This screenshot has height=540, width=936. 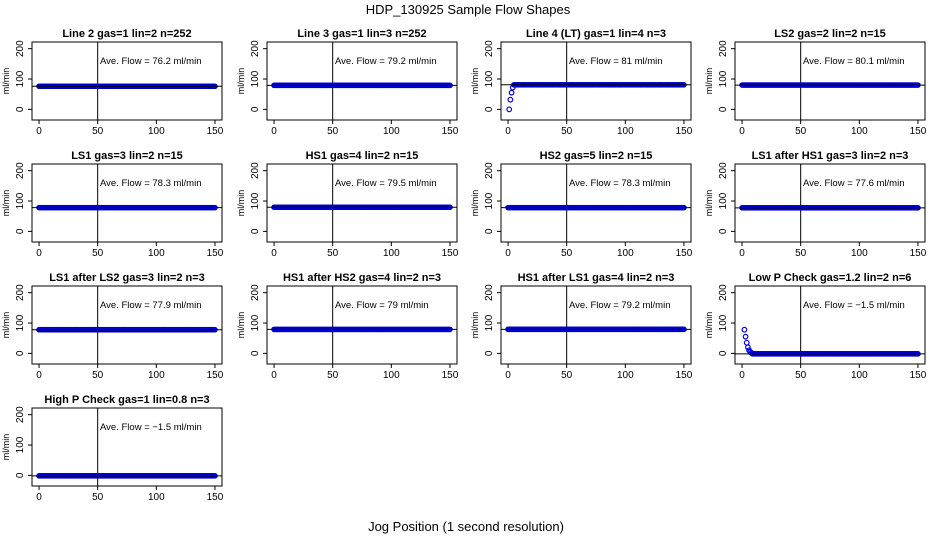 What do you see at coordinates (361, 34) in the screenshot?
I see `panel-title: Line 3 gas=1 lin=3 n=252` at bounding box center [361, 34].